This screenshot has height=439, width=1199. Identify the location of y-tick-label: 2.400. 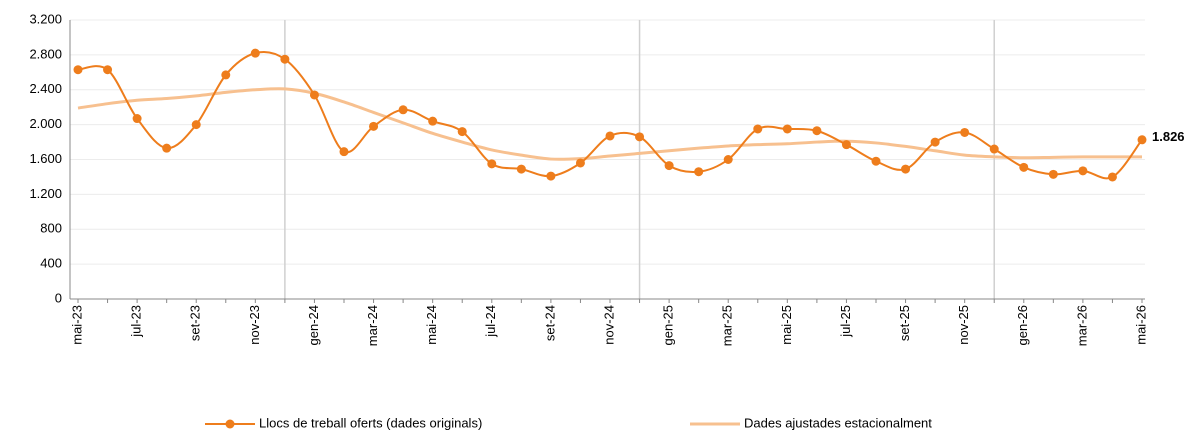
(45, 88).